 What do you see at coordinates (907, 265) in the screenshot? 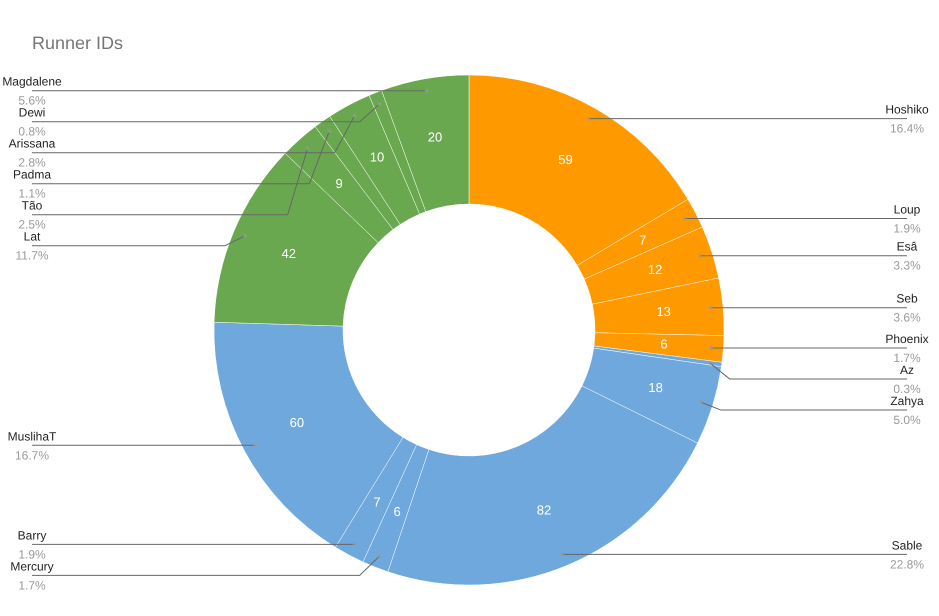
I see `text: 3.3%` at bounding box center [907, 265].